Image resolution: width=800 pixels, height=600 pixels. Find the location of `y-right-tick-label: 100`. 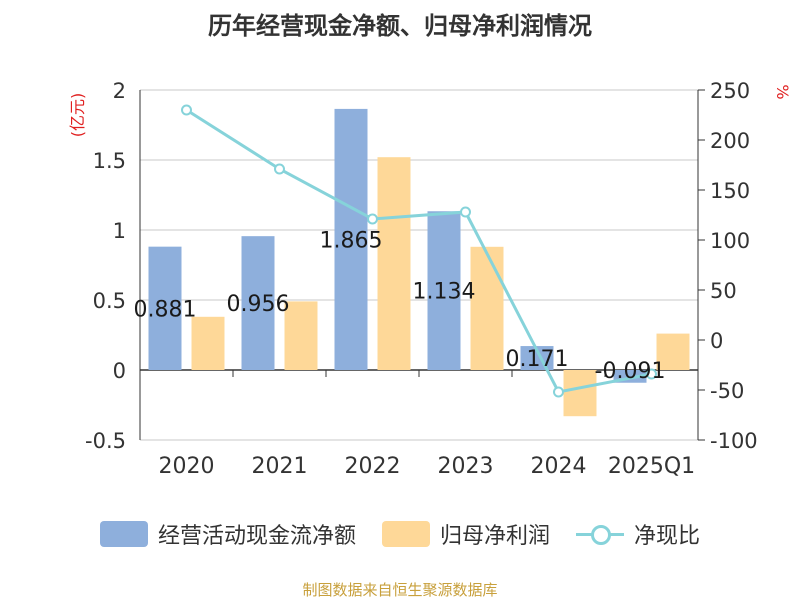

y-right-tick-label: 100 is located at coordinates (730, 241).